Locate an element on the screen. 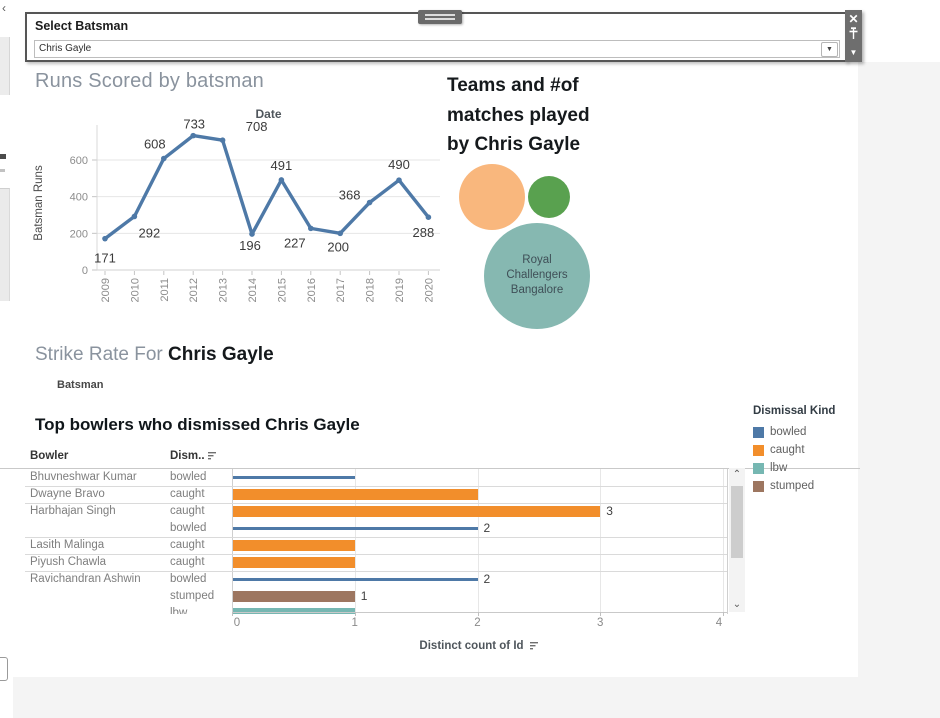  x-axis-tick-label: 0 is located at coordinates (237, 623).